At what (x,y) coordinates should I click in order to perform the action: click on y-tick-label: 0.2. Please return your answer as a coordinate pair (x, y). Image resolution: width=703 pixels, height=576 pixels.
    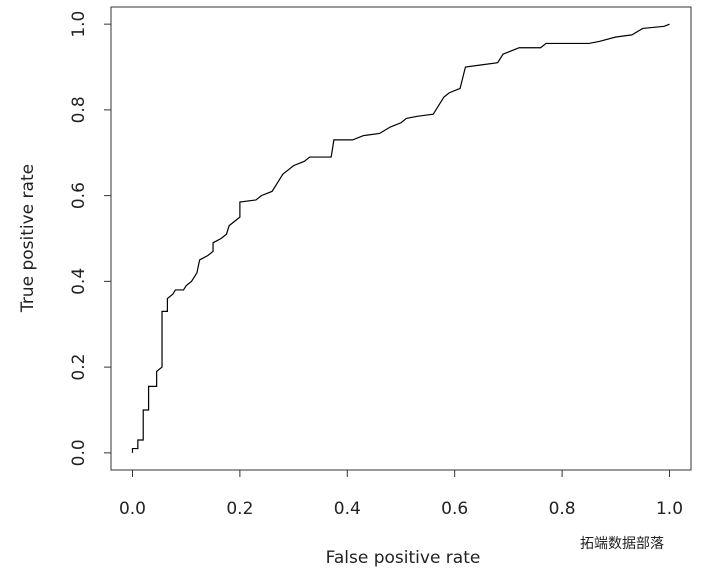
    Looking at the image, I should click on (79, 367).